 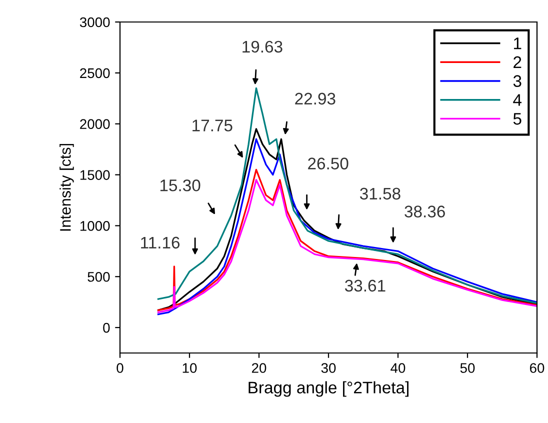 I want to click on annotation: 26.50, so click(x=328, y=164).